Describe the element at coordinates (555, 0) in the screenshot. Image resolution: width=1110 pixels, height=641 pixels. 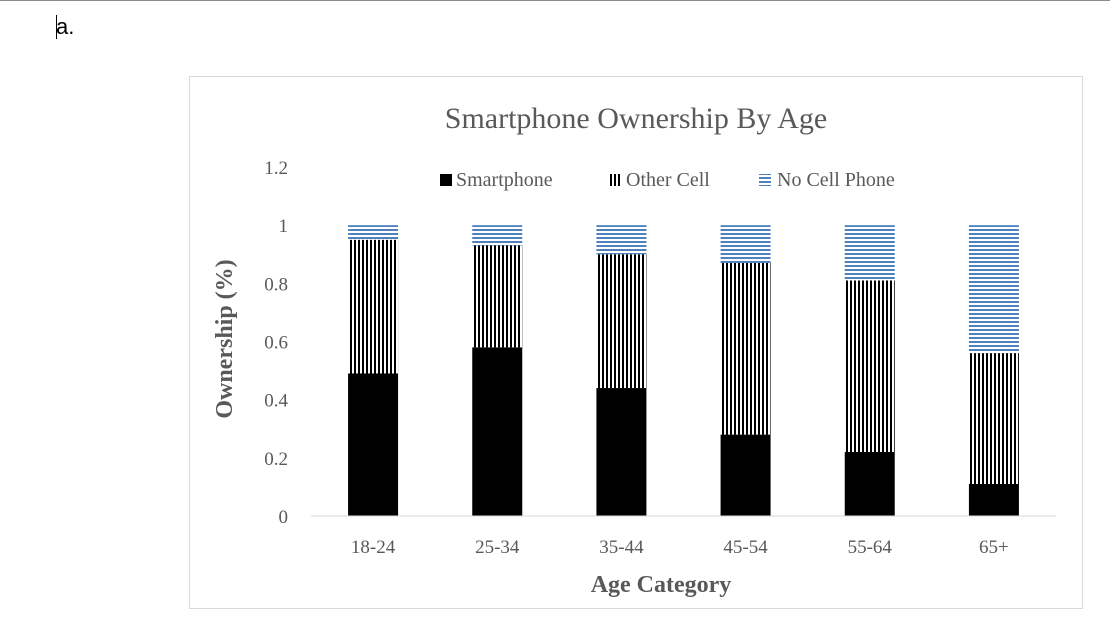
I see `page-top-rule` at that location.